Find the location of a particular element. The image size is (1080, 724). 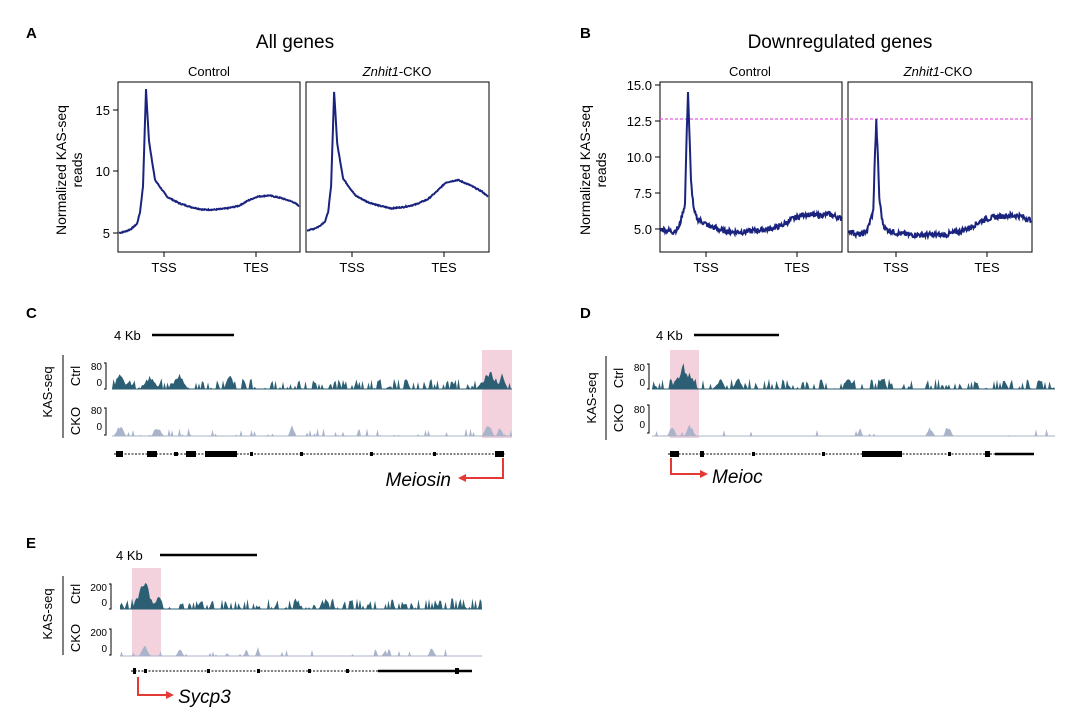

track-label-c-ctrl: Ctrl is located at coordinates (75, 376).